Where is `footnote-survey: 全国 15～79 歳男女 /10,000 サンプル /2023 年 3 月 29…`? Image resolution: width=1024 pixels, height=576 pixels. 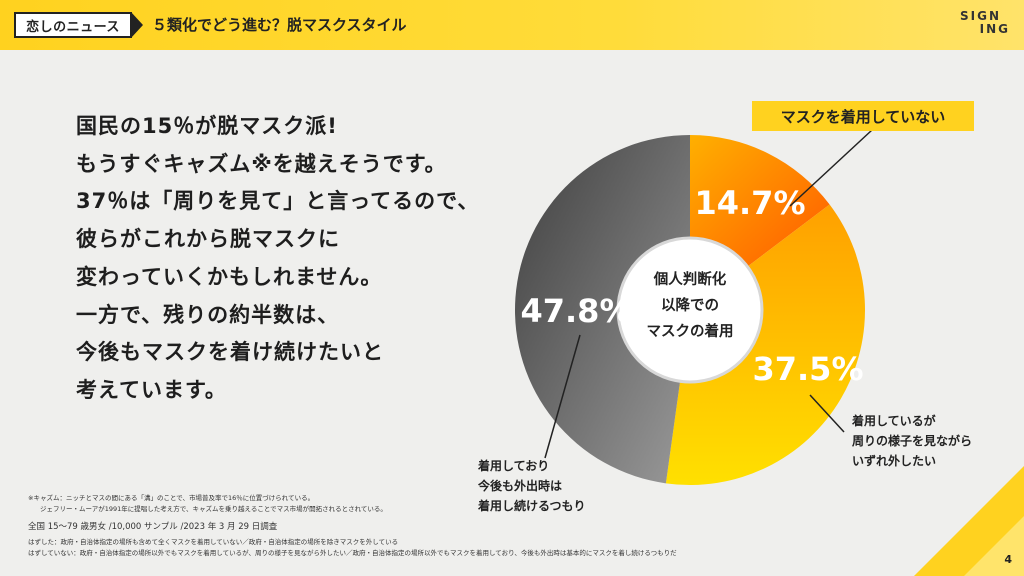
footnote-survey: 全国 15～79 歳男女 /10,000 サンプル /2023 年 3 月 29… is located at coordinates (153, 527).